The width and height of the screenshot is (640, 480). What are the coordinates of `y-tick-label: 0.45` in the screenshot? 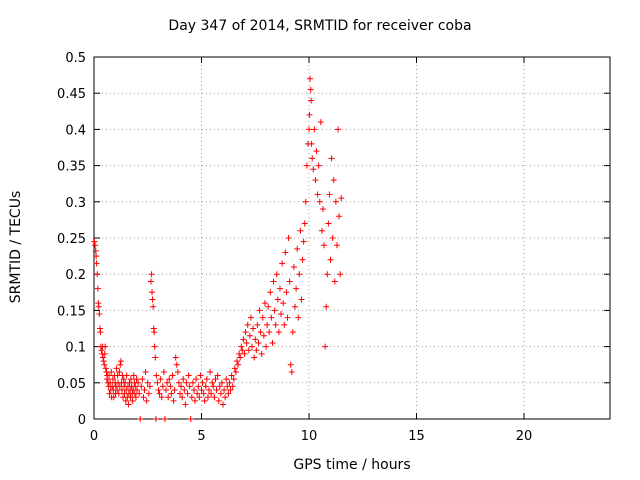 It's located at (71, 94).